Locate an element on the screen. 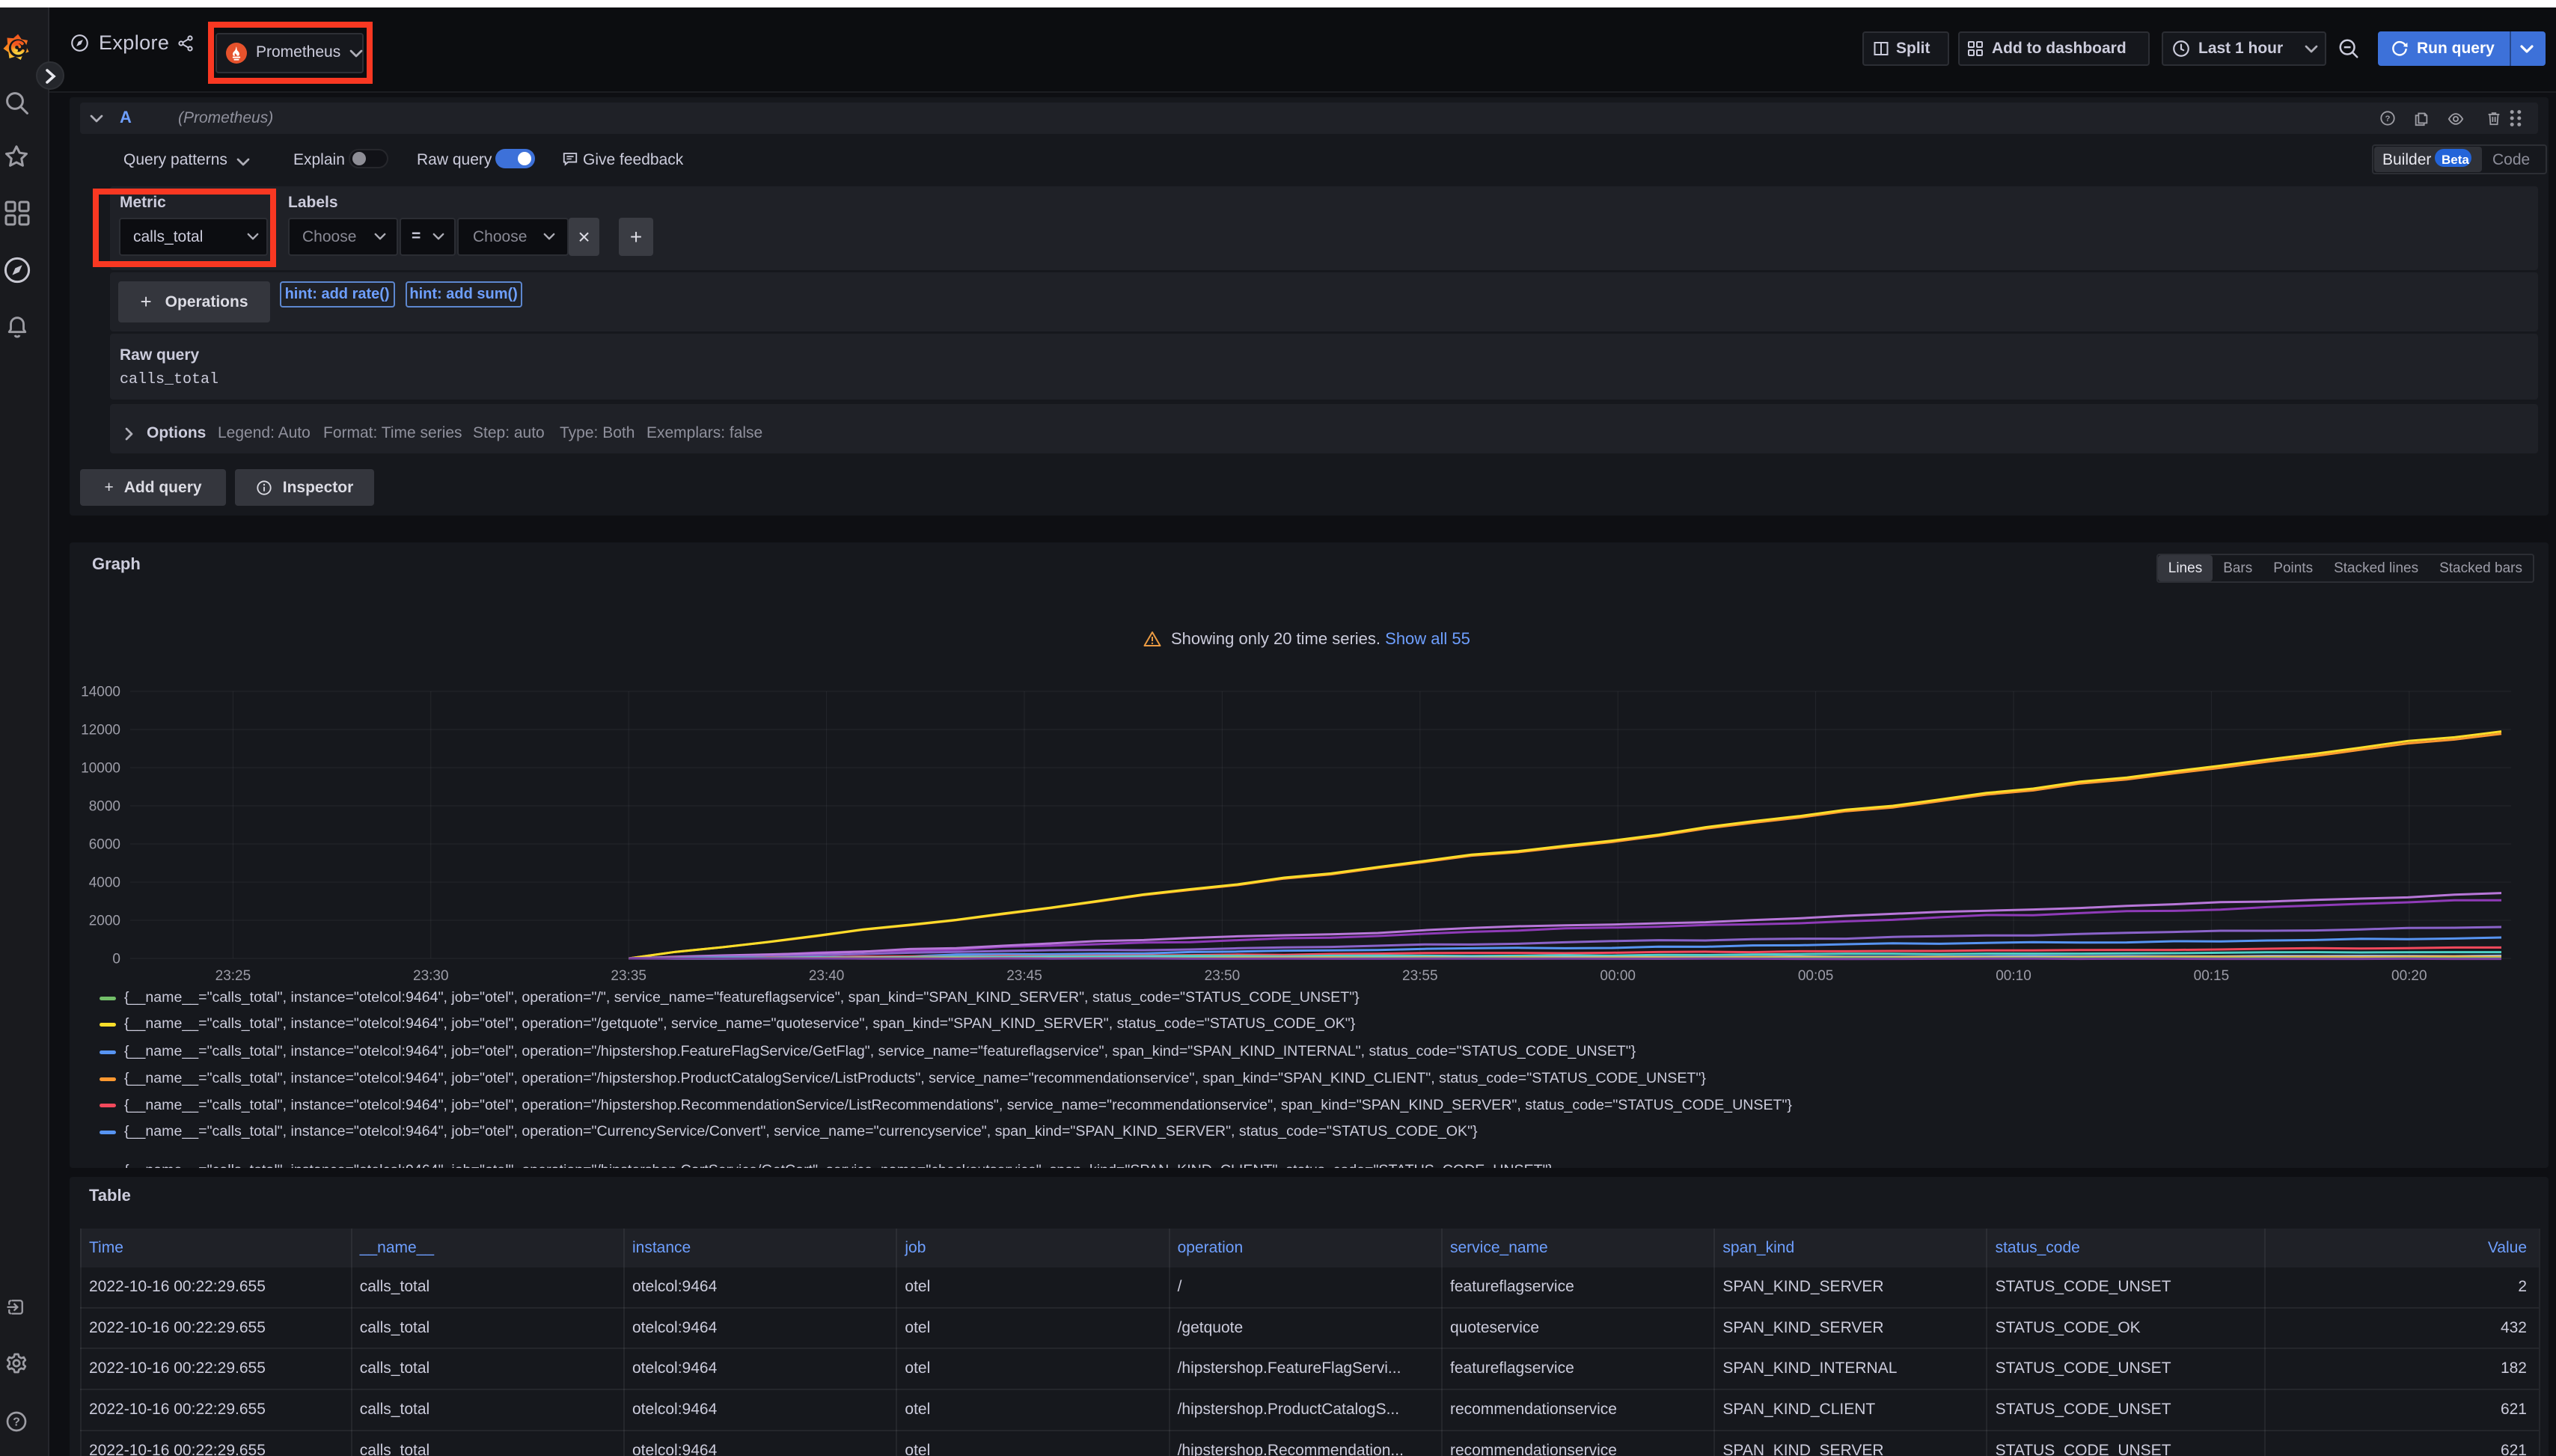  svg-text: 00:10 is located at coordinates (2014, 976).